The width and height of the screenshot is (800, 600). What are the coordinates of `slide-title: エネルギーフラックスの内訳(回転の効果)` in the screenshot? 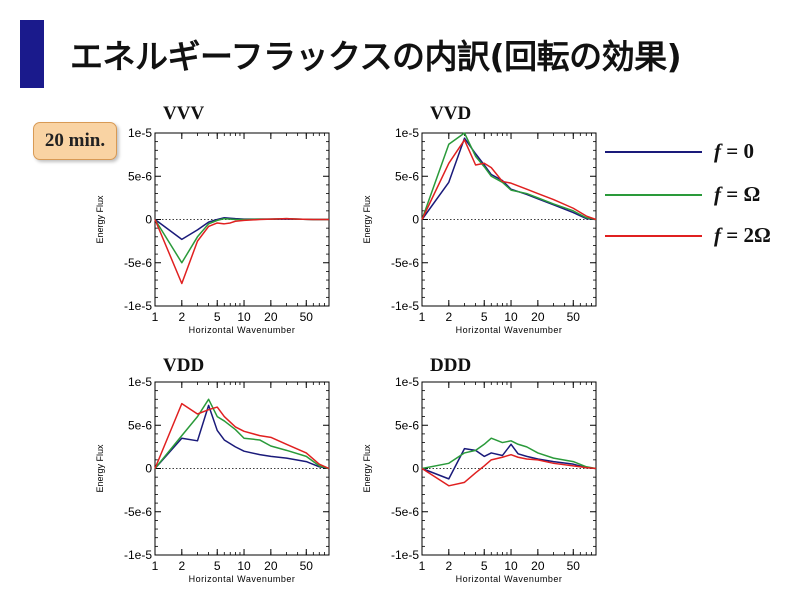 It's located at (376, 56).